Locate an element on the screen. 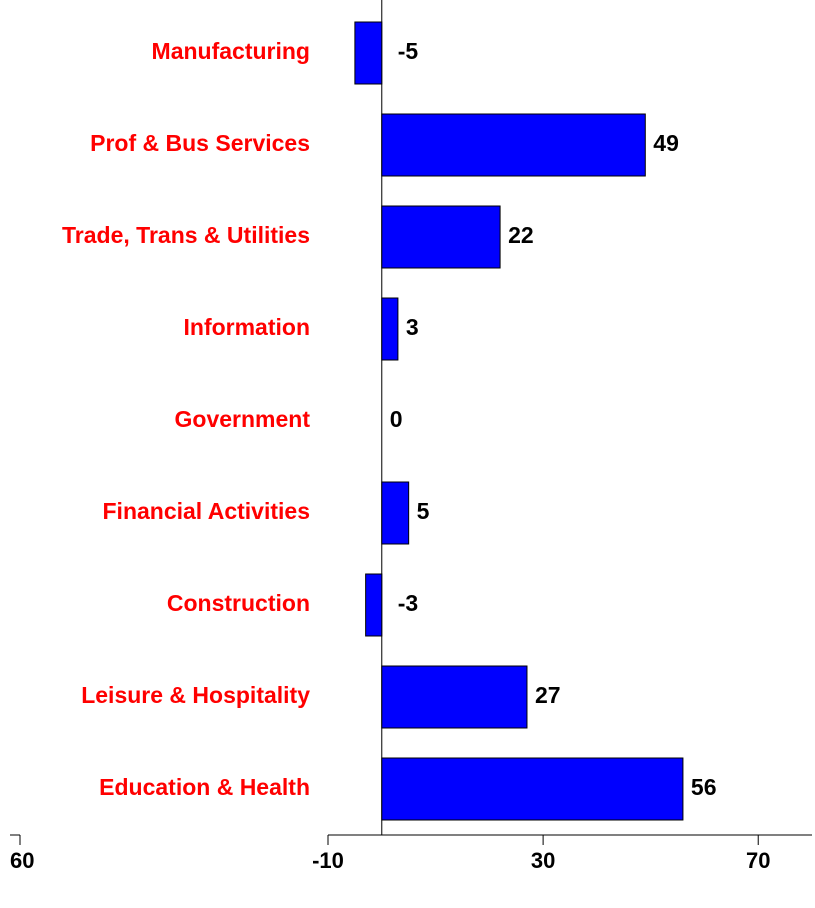 The width and height of the screenshot is (815, 908). category-label: Information is located at coordinates (247, 327).